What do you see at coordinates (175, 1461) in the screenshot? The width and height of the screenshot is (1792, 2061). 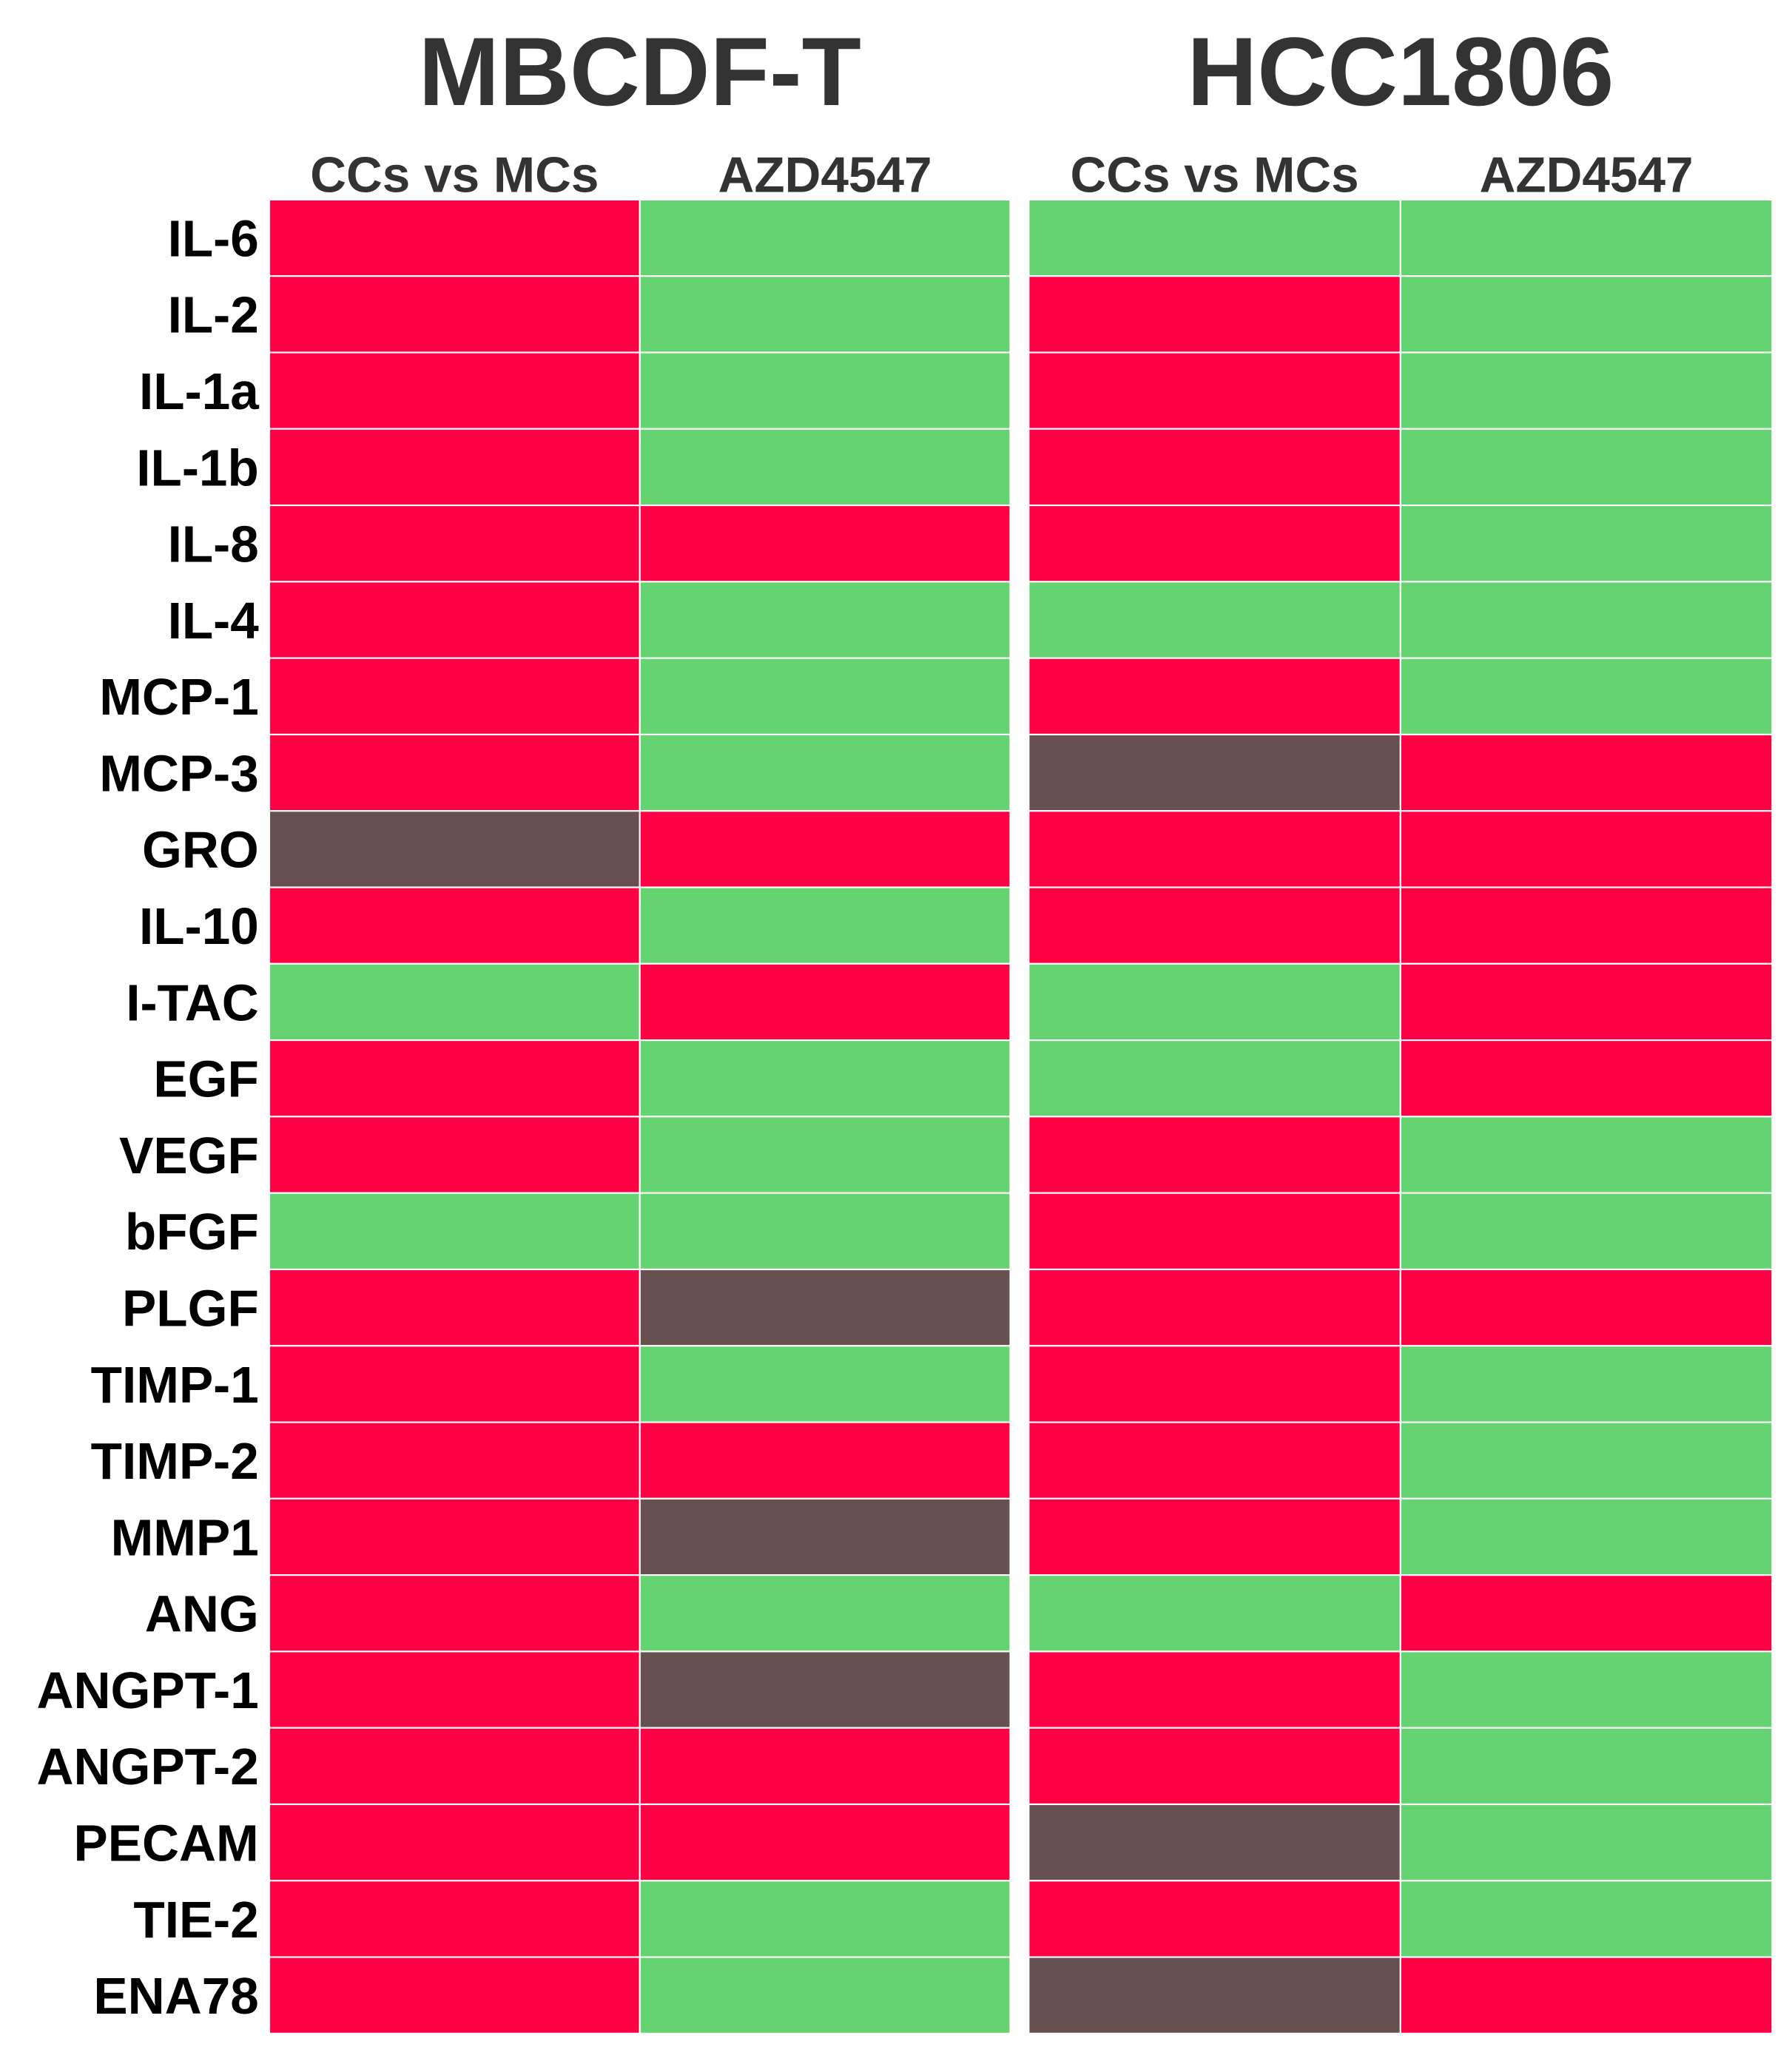 I see `row-label: TIMP-2` at bounding box center [175, 1461].